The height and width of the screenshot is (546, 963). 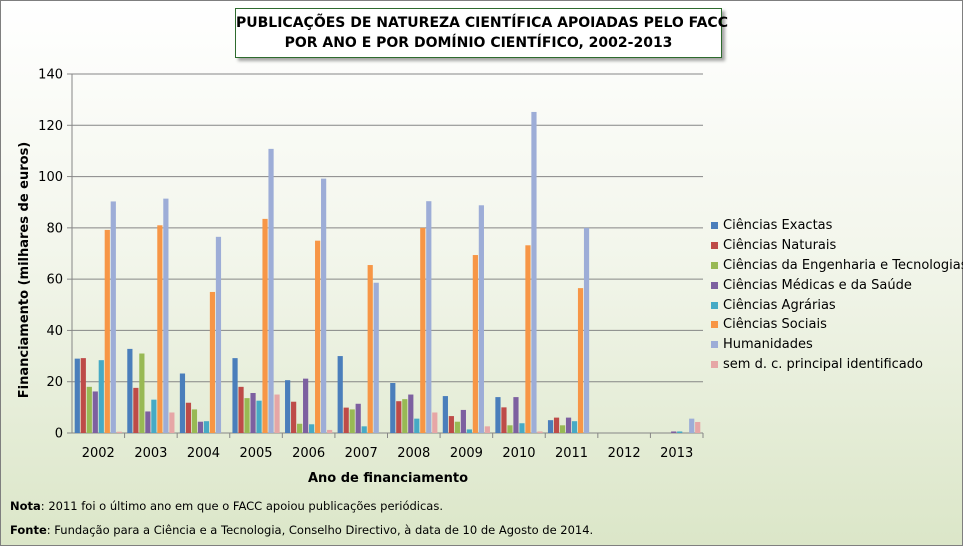 What do you see at coordinates (203, 453) in the screenshot?
I see `x-tick-label: 2004` at bounding box center [203, 453].